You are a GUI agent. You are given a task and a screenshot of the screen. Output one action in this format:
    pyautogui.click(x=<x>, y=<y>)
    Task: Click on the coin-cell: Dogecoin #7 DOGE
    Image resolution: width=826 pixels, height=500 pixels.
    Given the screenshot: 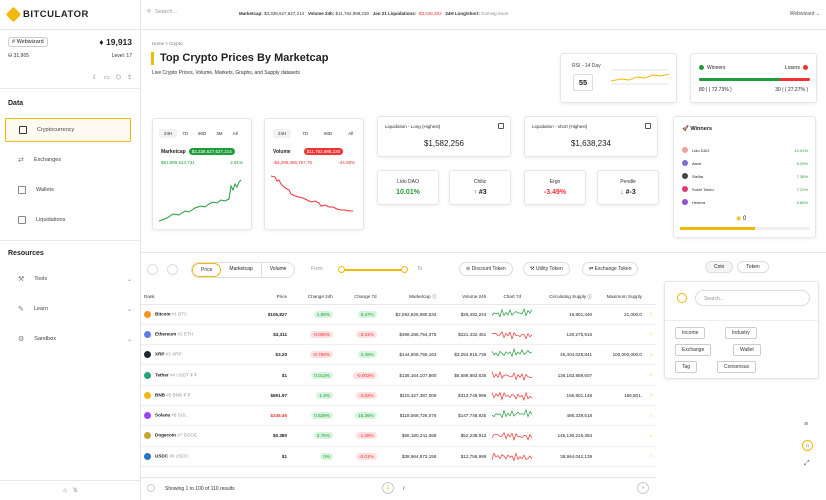 What is the action you would take?
    pyautogui.click(x=196, y=436)
    